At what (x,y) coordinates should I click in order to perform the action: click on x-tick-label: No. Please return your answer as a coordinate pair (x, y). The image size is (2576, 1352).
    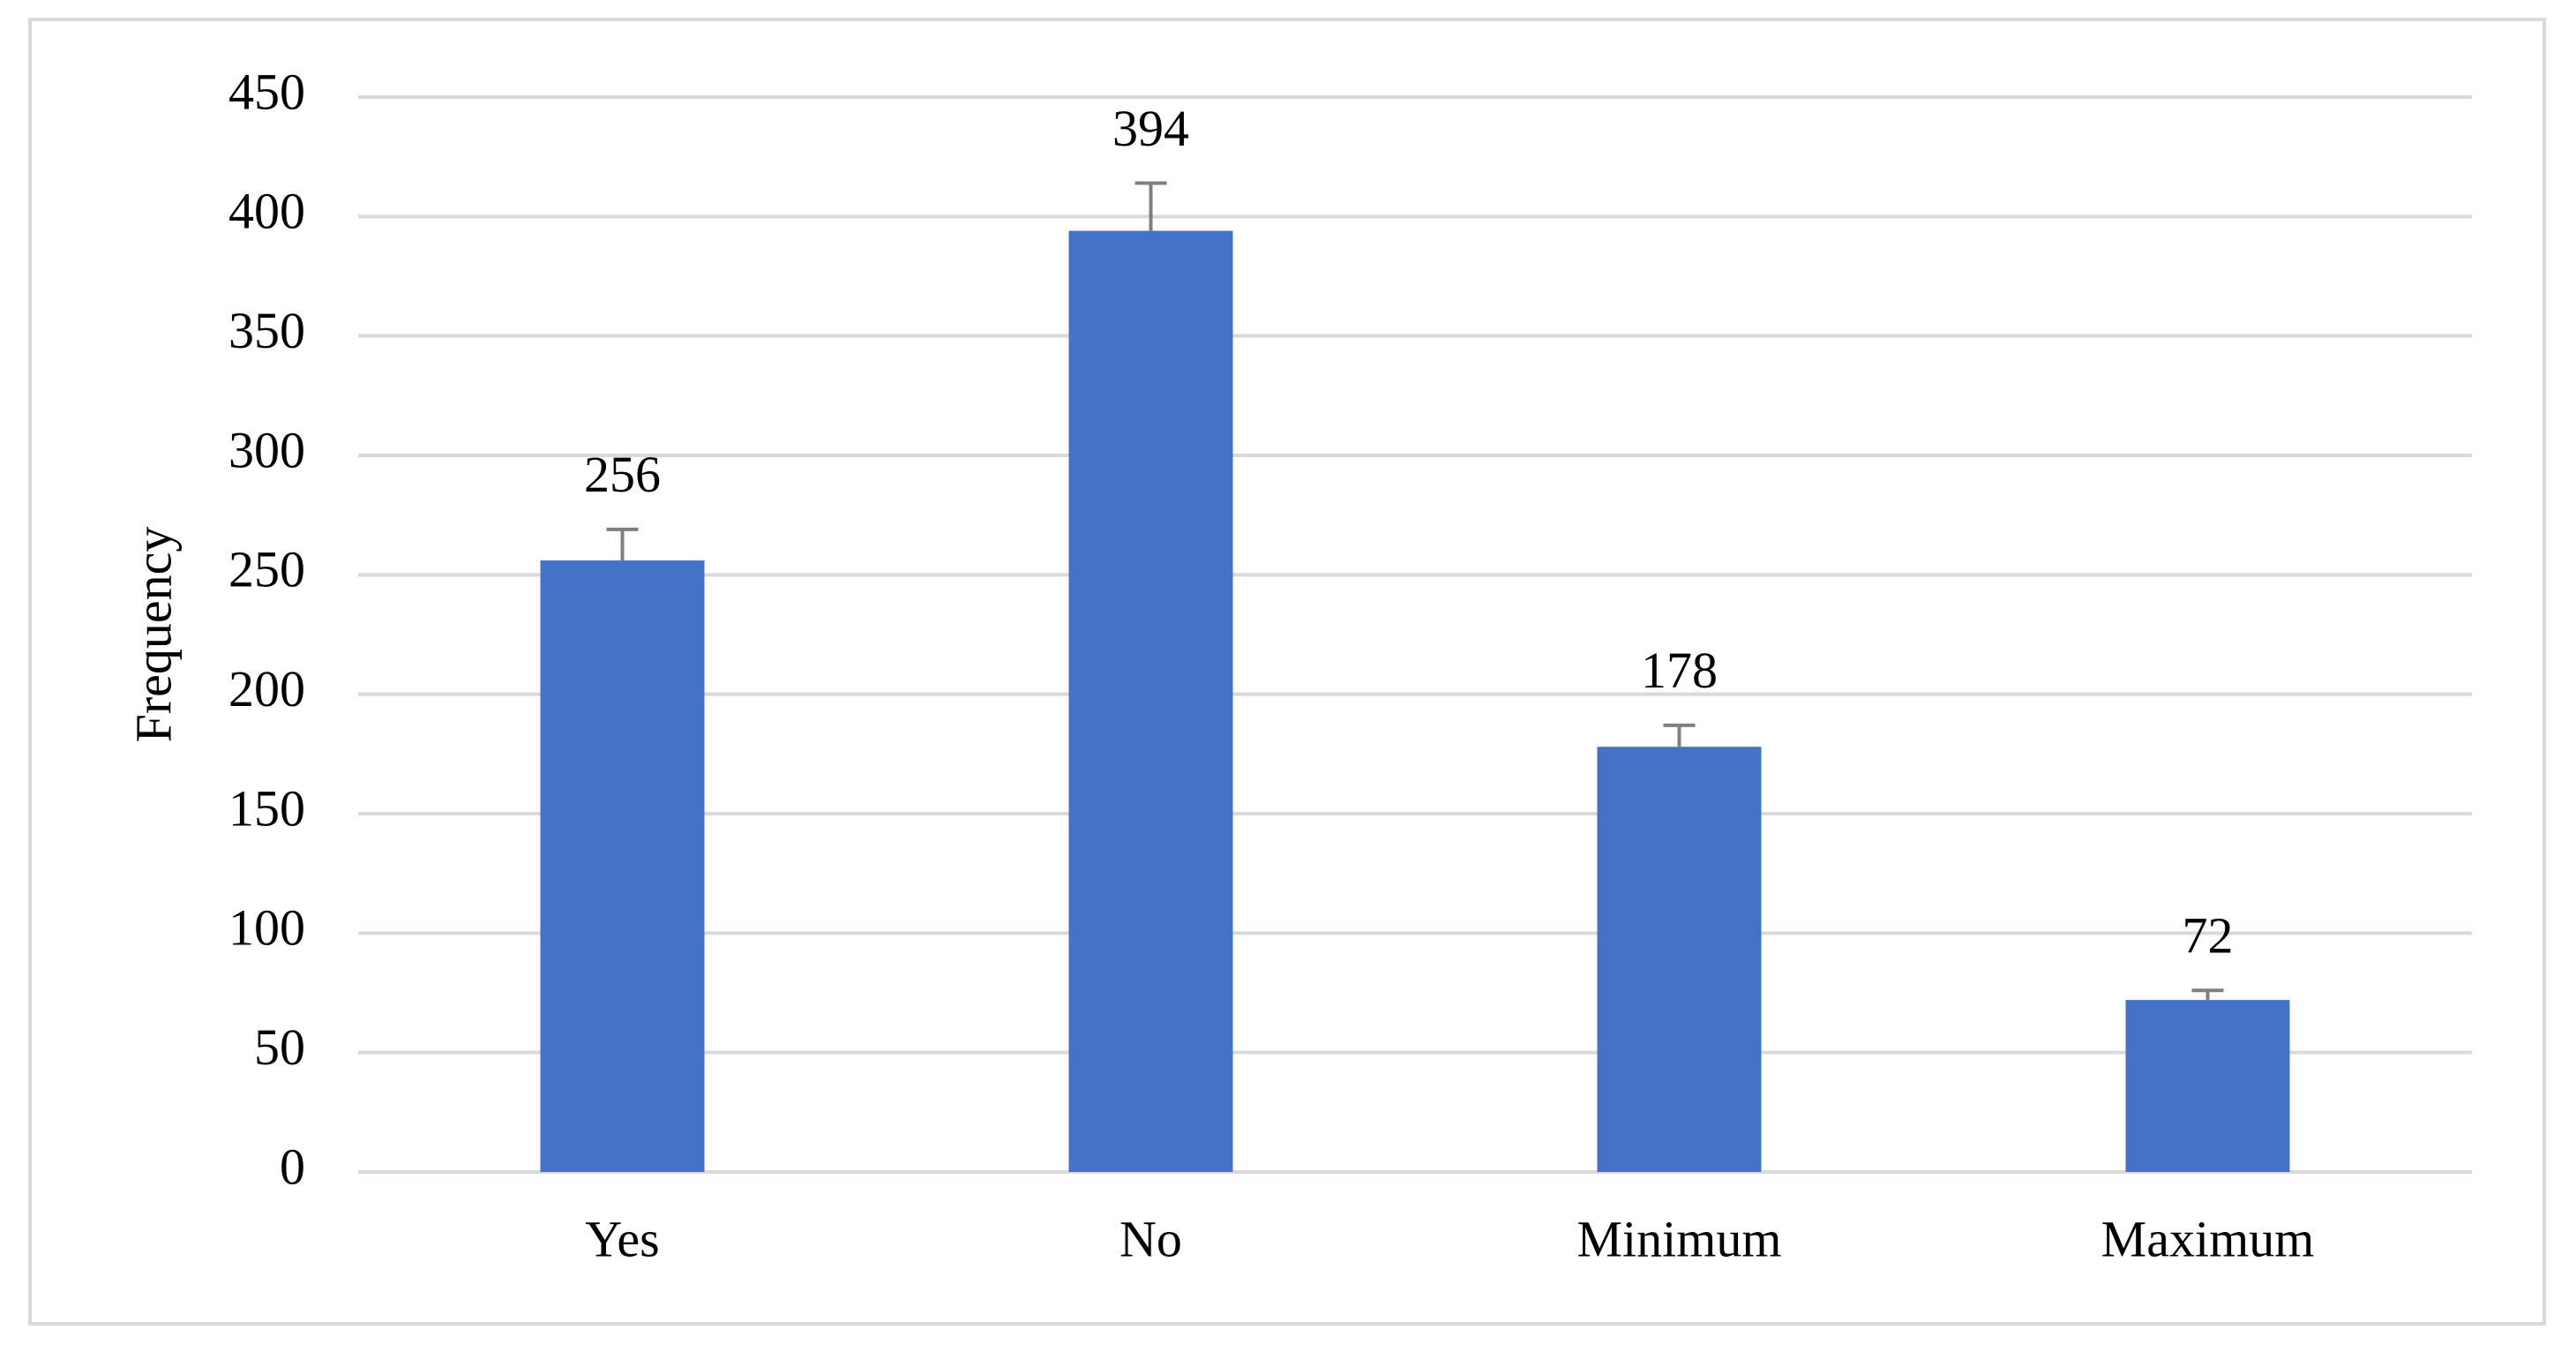
    Looking at the image, I should click on (1151, 1238).